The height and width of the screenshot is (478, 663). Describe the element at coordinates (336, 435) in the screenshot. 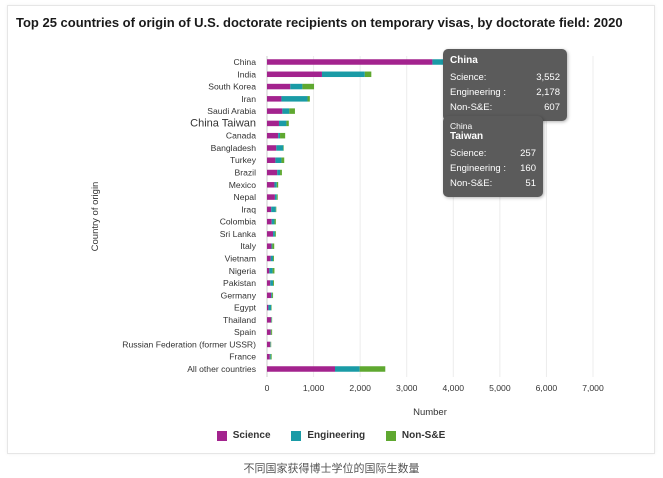

I see `legend-label-engineering: Engineering` at that location.